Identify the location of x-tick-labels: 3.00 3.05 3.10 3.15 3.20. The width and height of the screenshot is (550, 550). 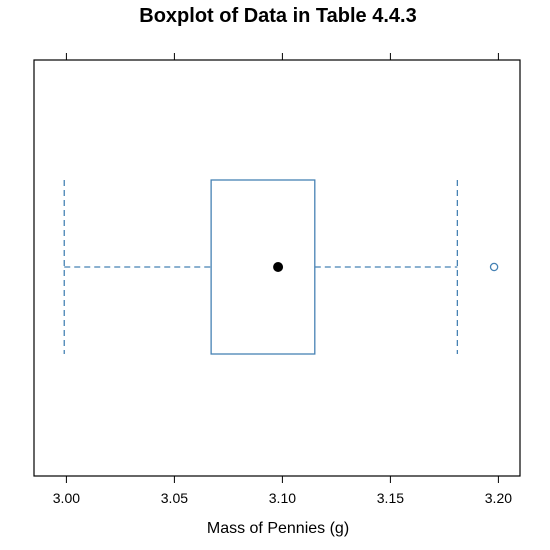
(282, 498).